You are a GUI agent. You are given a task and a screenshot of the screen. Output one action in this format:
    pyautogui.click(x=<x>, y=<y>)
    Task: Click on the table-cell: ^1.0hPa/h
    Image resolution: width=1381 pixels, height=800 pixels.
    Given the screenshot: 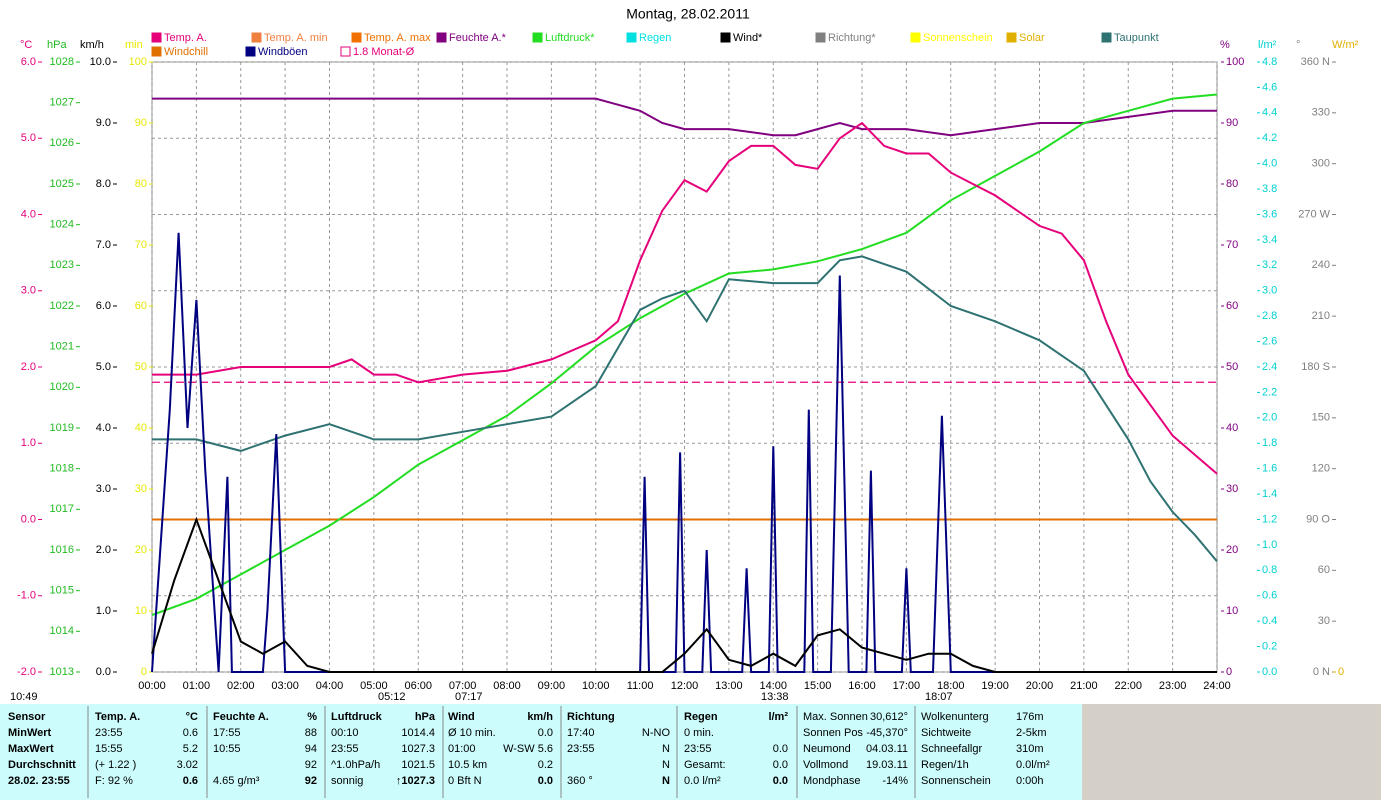 What is the action you would take?
    pyautogui.click(x=355, y=765)
    